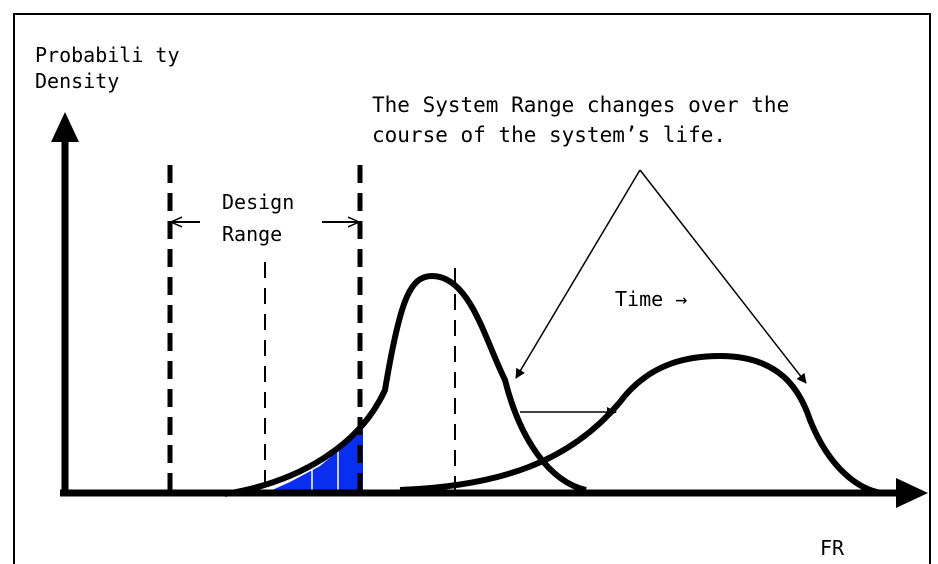 This screenshot has width=938, height=564. I want to click on y-axis-arrowhead, so click(65, 127).